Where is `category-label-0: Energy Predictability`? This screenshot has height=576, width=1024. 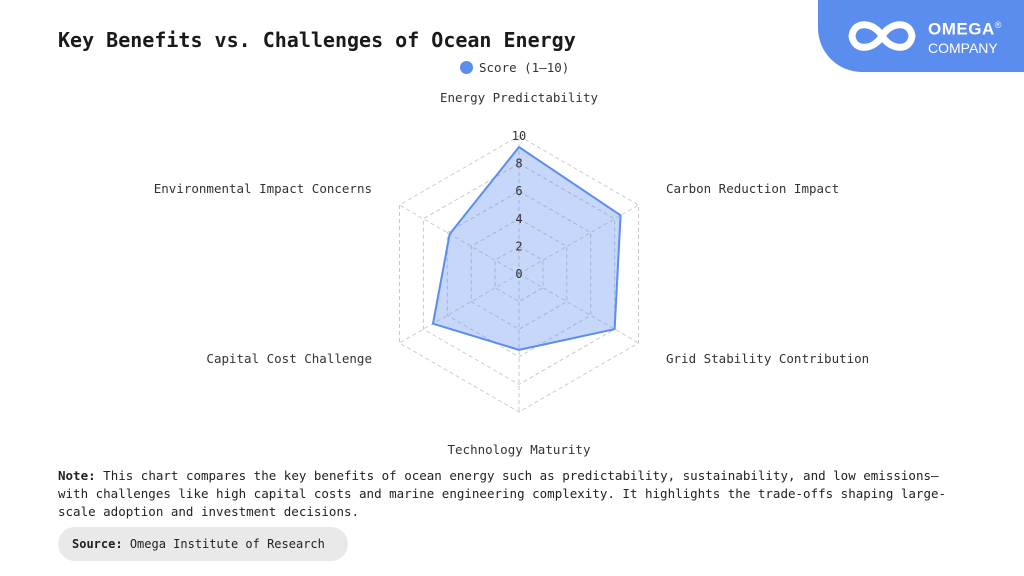 category-label-0: Energy Predictability is located at coordinates (519, 97).